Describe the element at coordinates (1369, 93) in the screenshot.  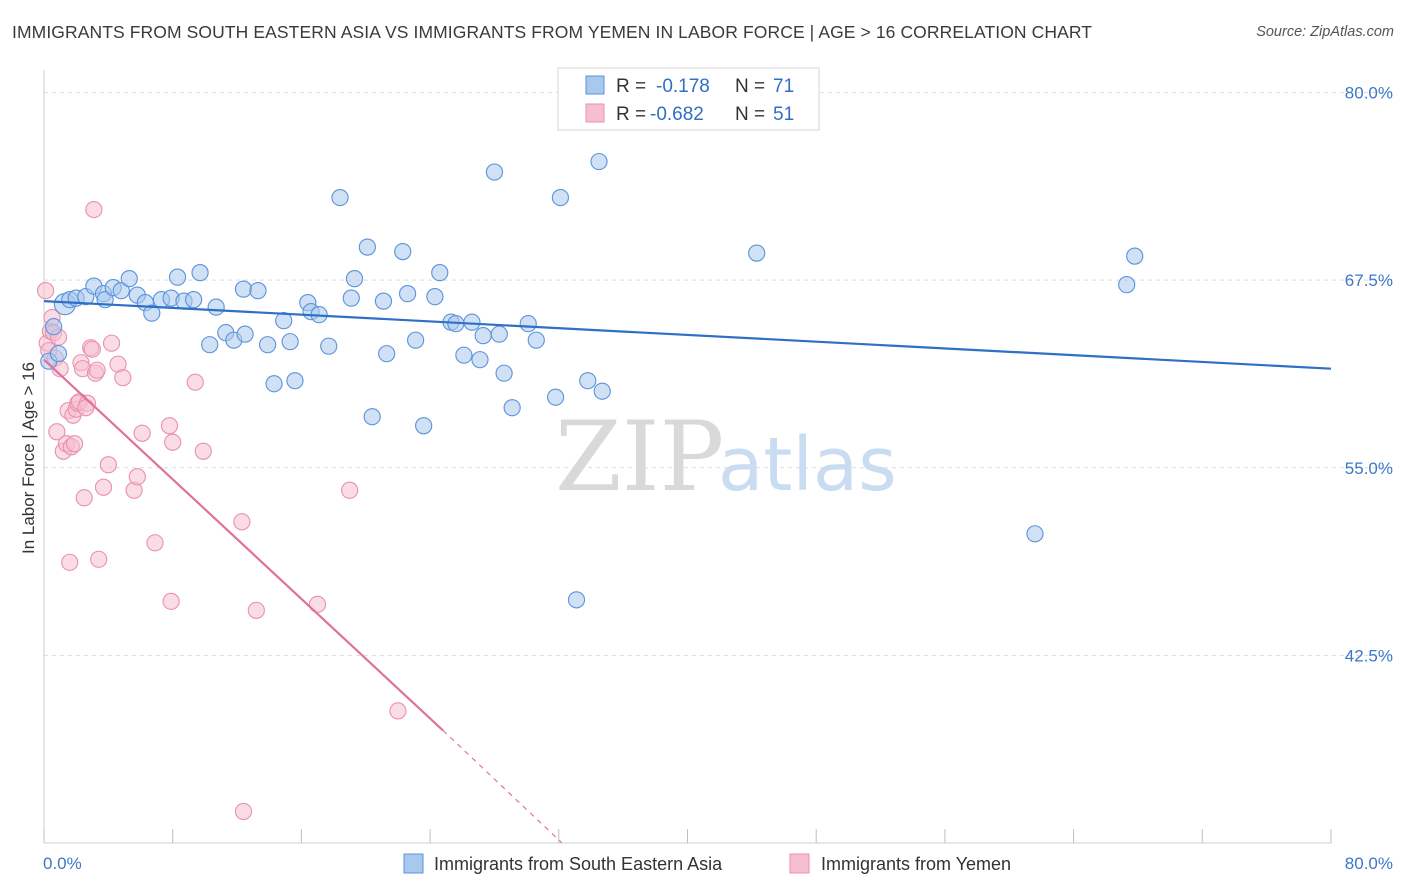
I see `y-tick-label: 80.0%` at that location.